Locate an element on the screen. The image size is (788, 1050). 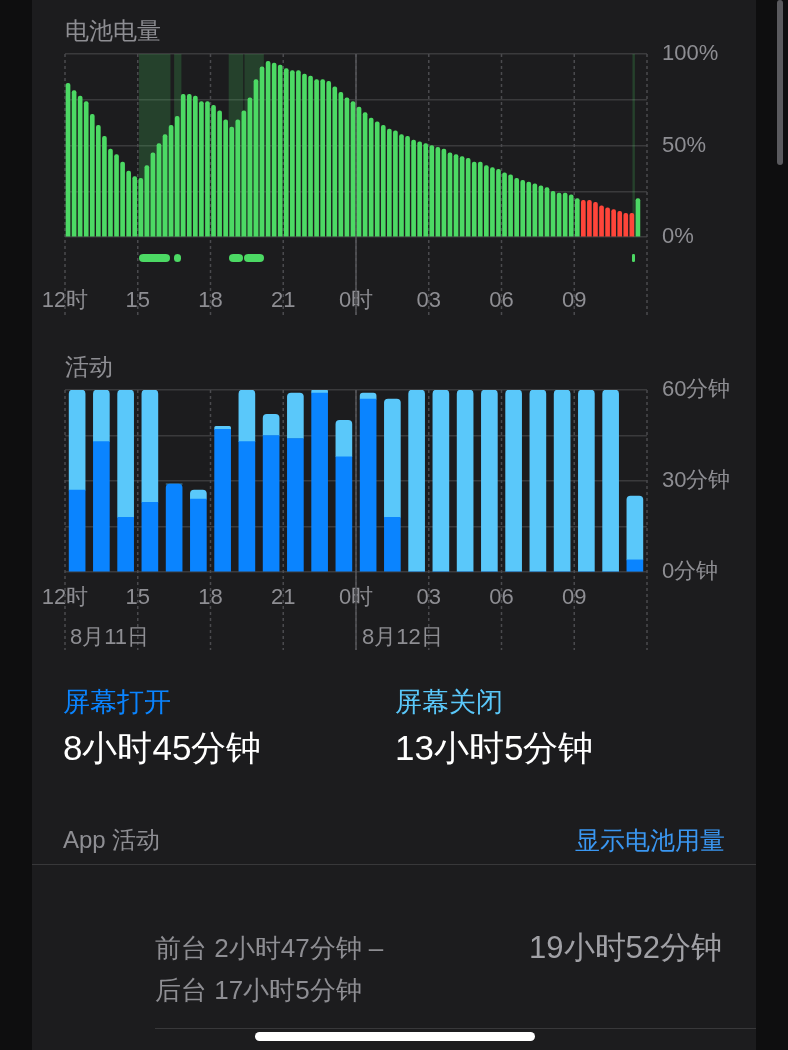
y-tick-label: 100% is located at coordinates (690, 53).